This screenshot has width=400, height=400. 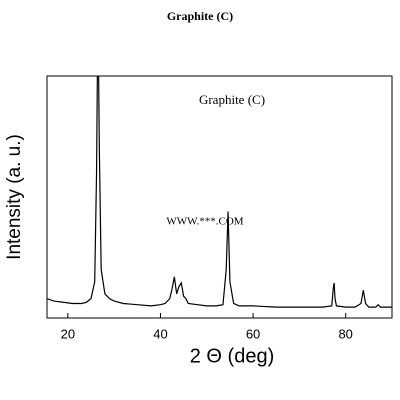 I want to click on watermark: WWW.***.COM, so click(x=204, y=222).